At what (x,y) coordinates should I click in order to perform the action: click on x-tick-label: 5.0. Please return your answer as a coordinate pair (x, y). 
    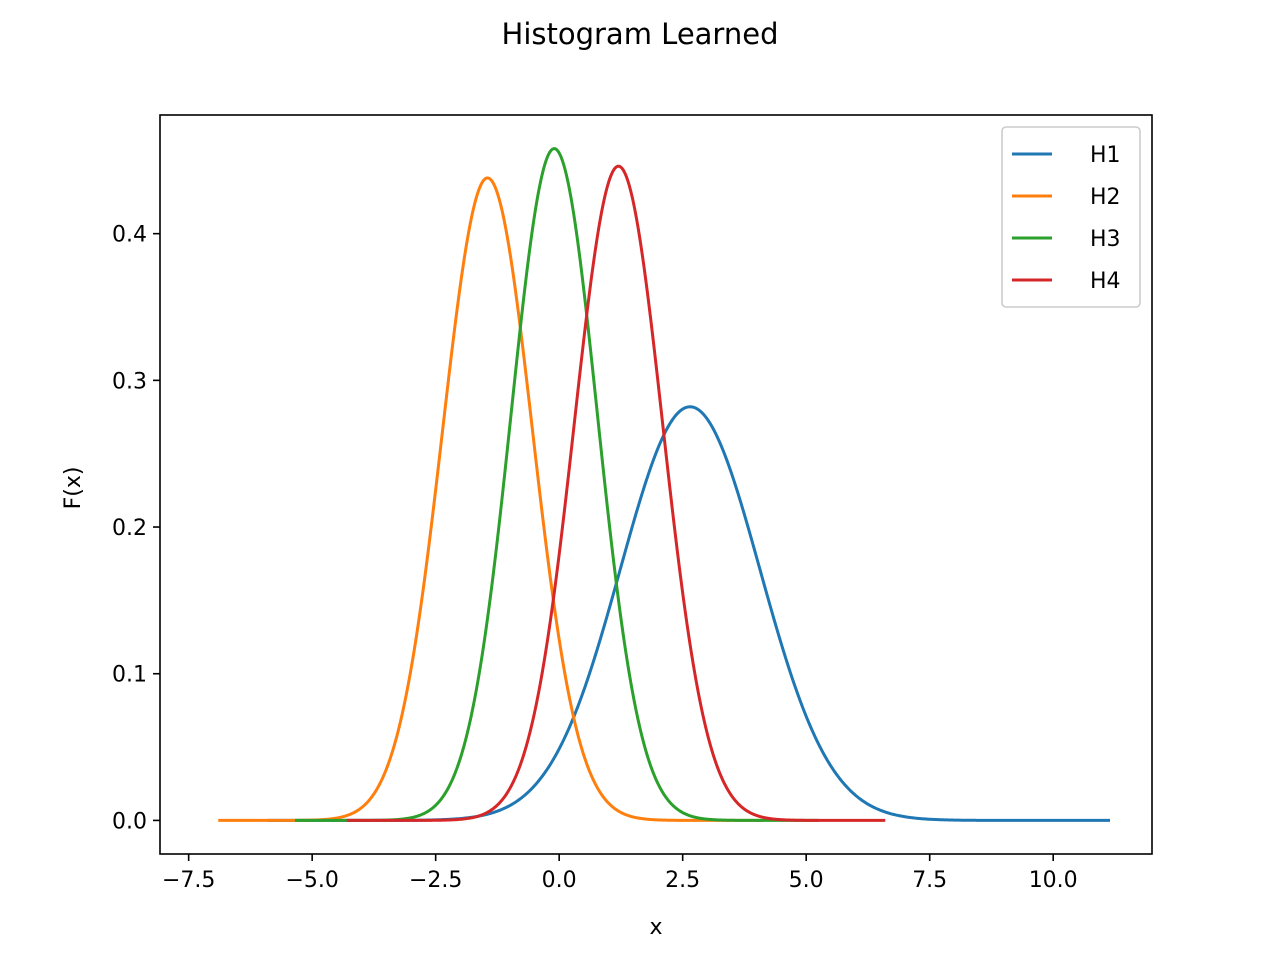
    Looking at the image, I should click on (806, 880).